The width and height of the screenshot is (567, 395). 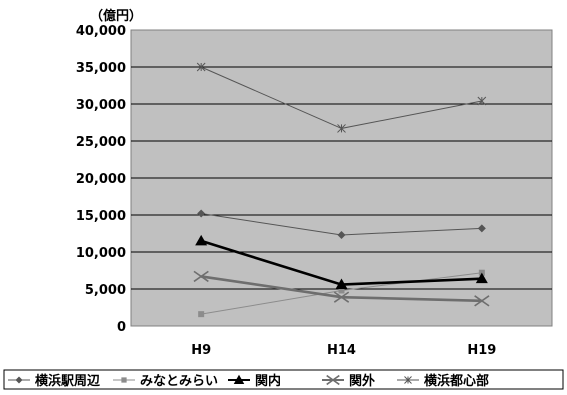 What do you see at coordinates (101, 31) in the screenshot?
I see `y-tick-label: 40,000` at bounding box center [101, 31].